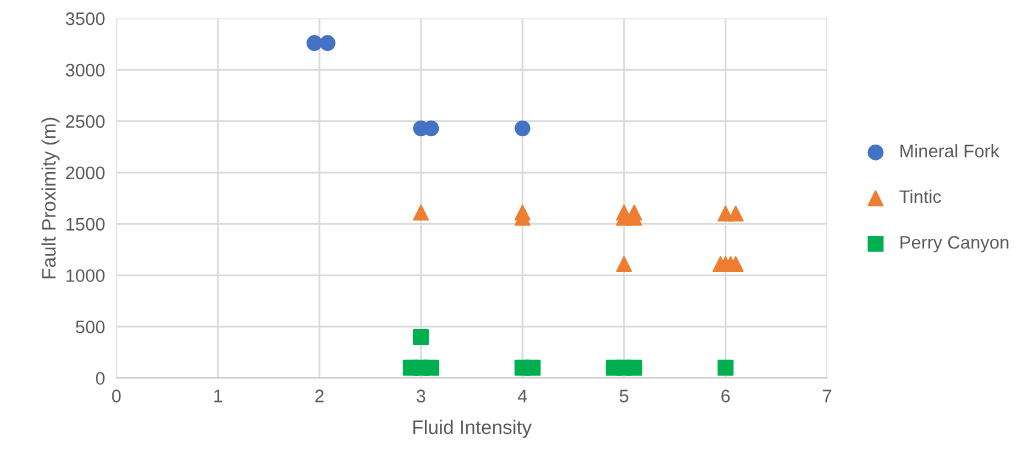  I want to click on legend-label: Mineral Fork, so click(950, 151).